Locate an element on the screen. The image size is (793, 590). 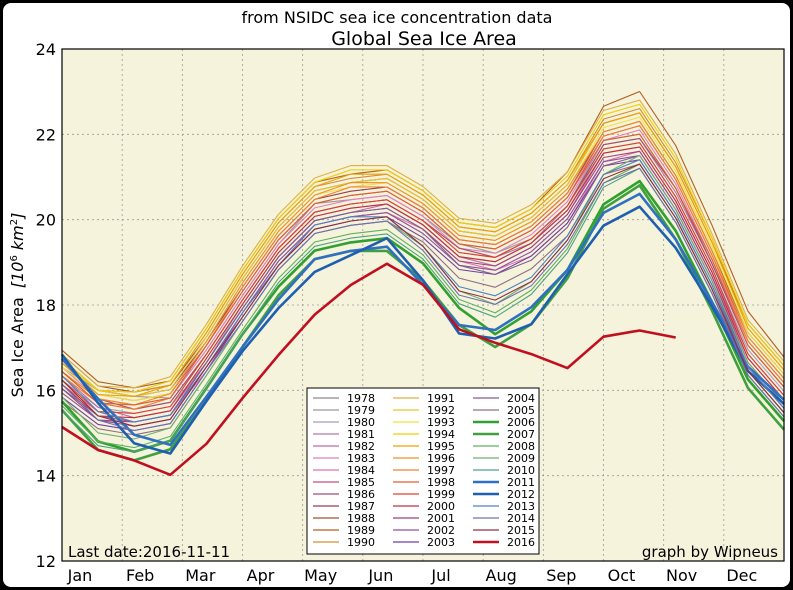
x-tick-label: Aug is located at coordinates (501, 575).